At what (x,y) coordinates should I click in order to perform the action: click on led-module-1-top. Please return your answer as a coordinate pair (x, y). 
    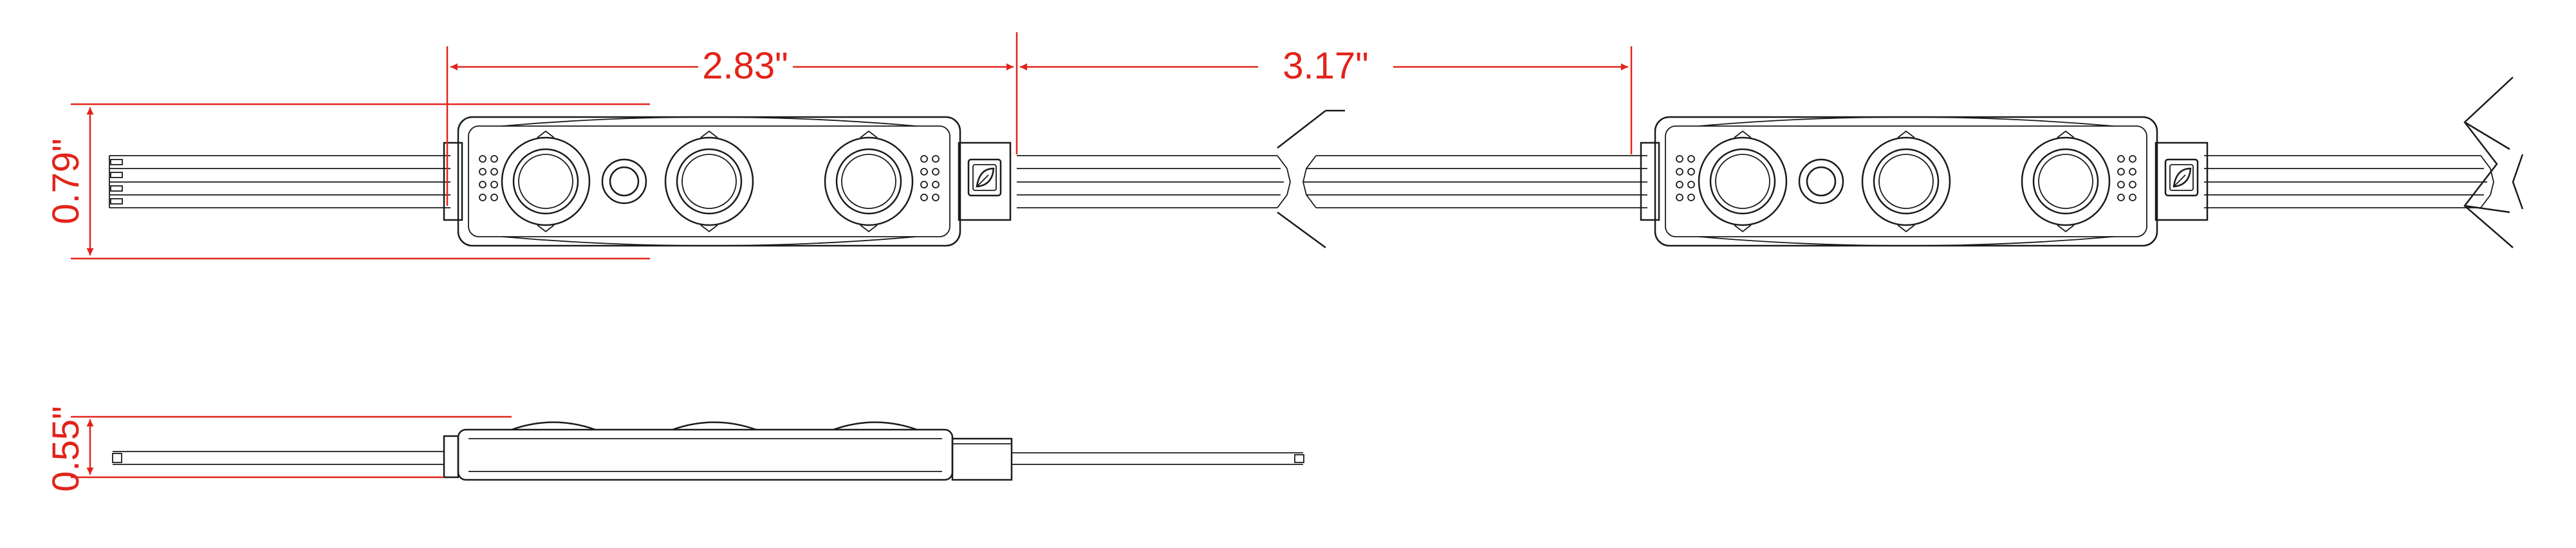
    Looking at the image, I should click on (728, 181).